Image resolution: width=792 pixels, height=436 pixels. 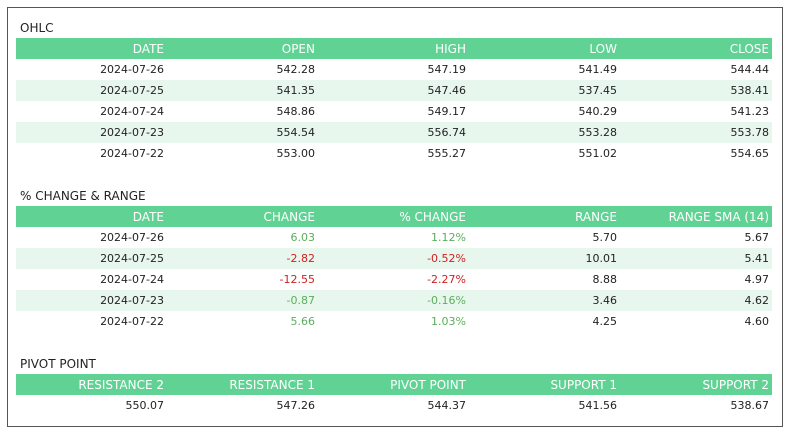 I want to click on close-cell: 553.78, so click(x=696, y=132).